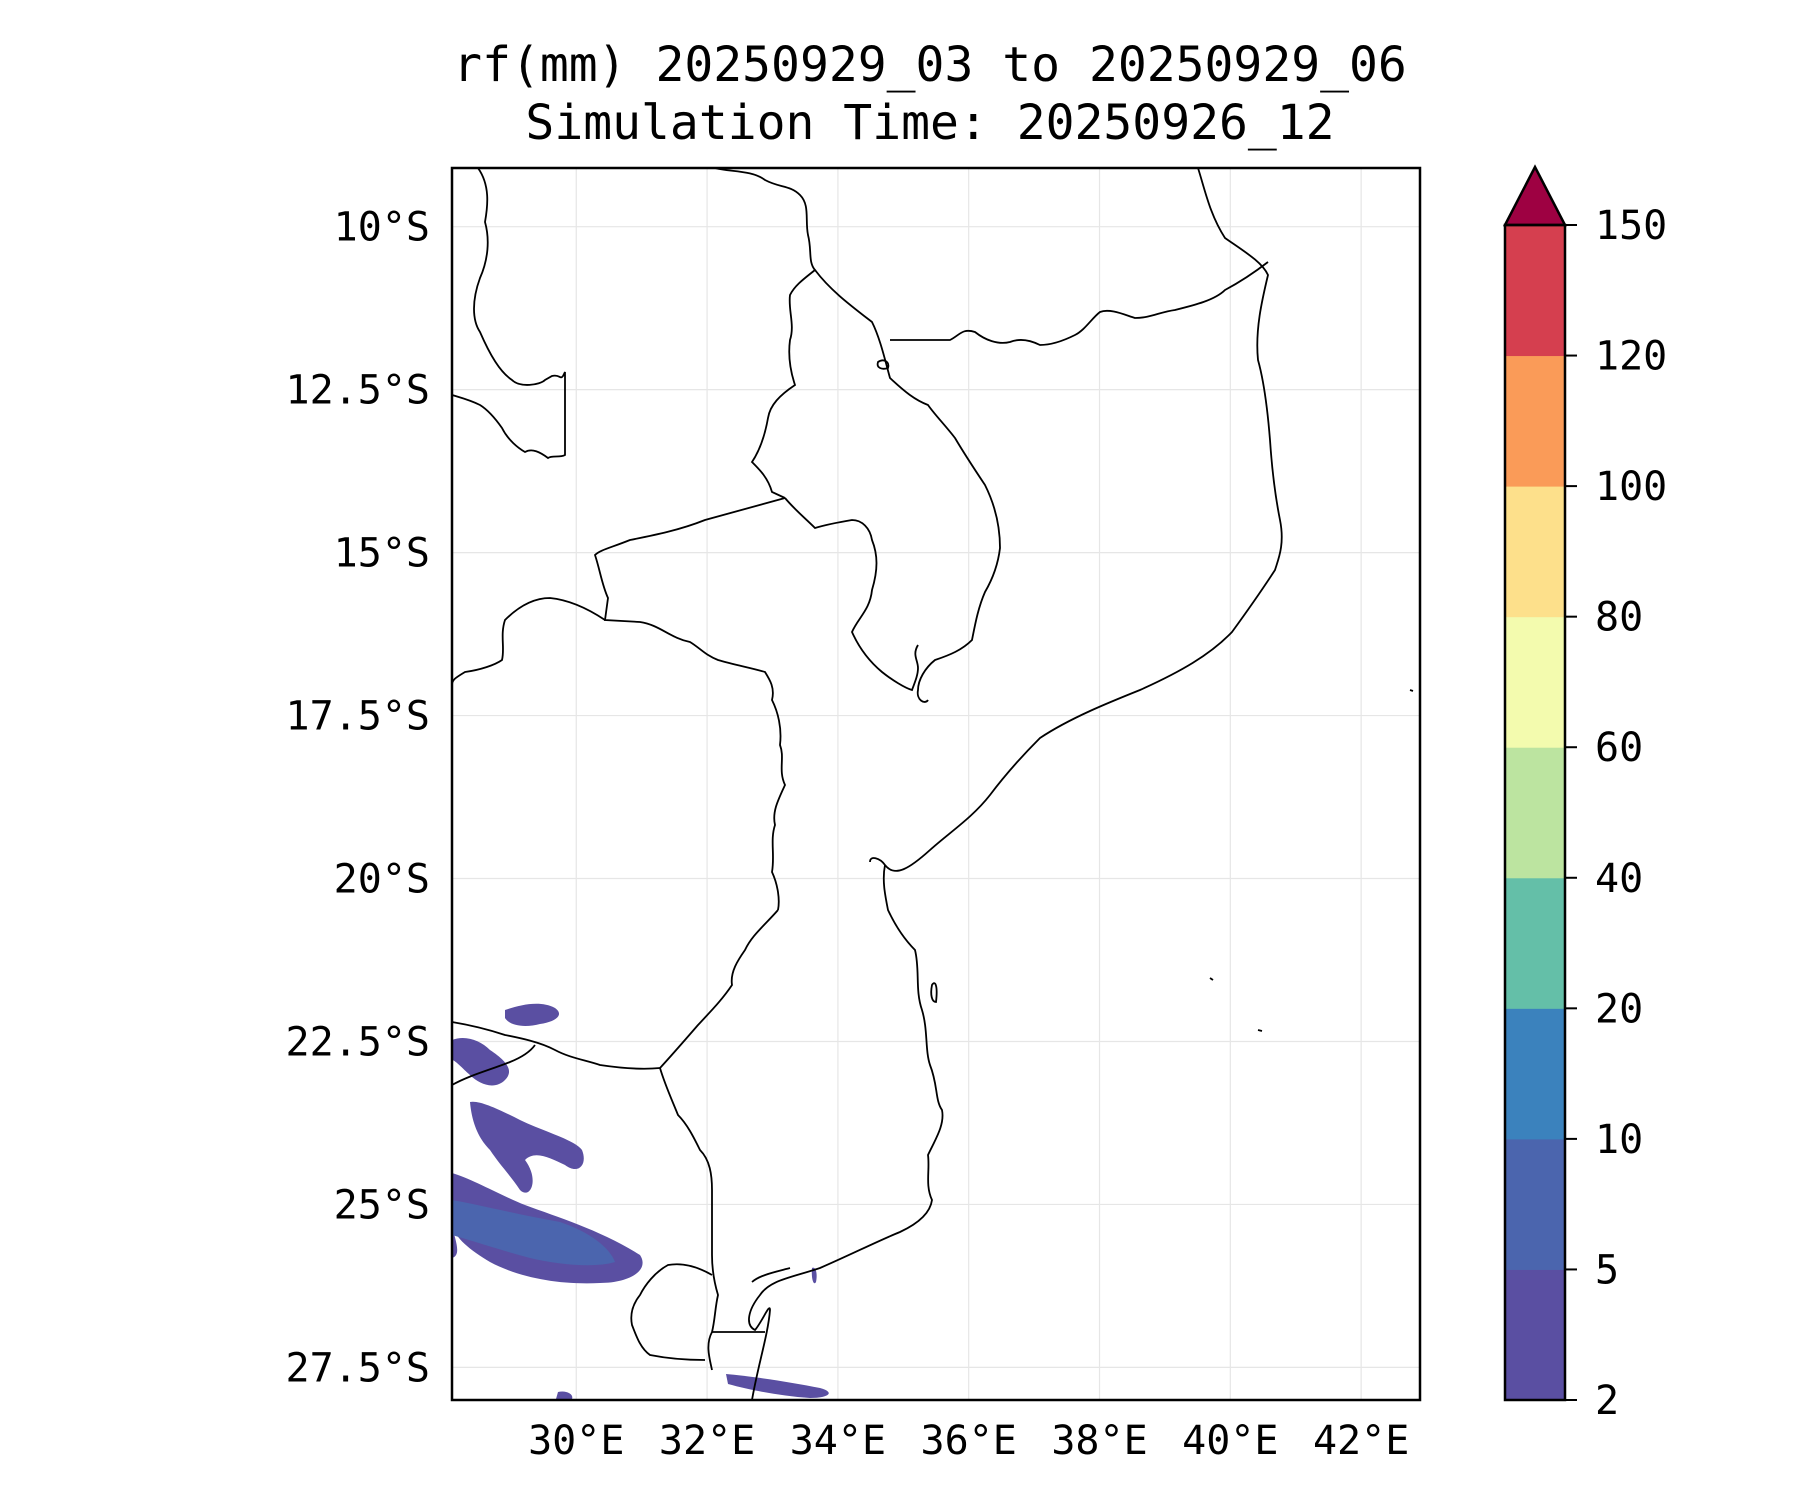  Describe the element at coordinates (1079, 303) in the screenshot. I see `border-mozambique-tanzania` at that location.